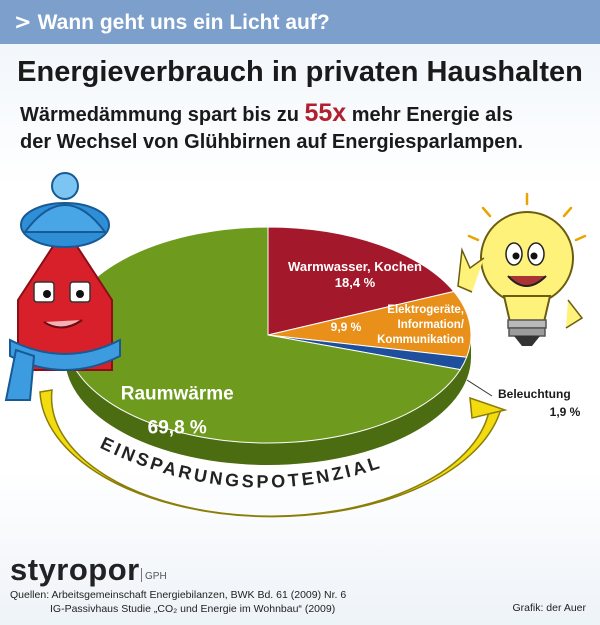 This screenshot has width=600, height=625. Describe the element at coordinates (425, 310) in the screenshot. I see `slice-label-elektrogeraete-1: Elektrogeräte,` at that location.